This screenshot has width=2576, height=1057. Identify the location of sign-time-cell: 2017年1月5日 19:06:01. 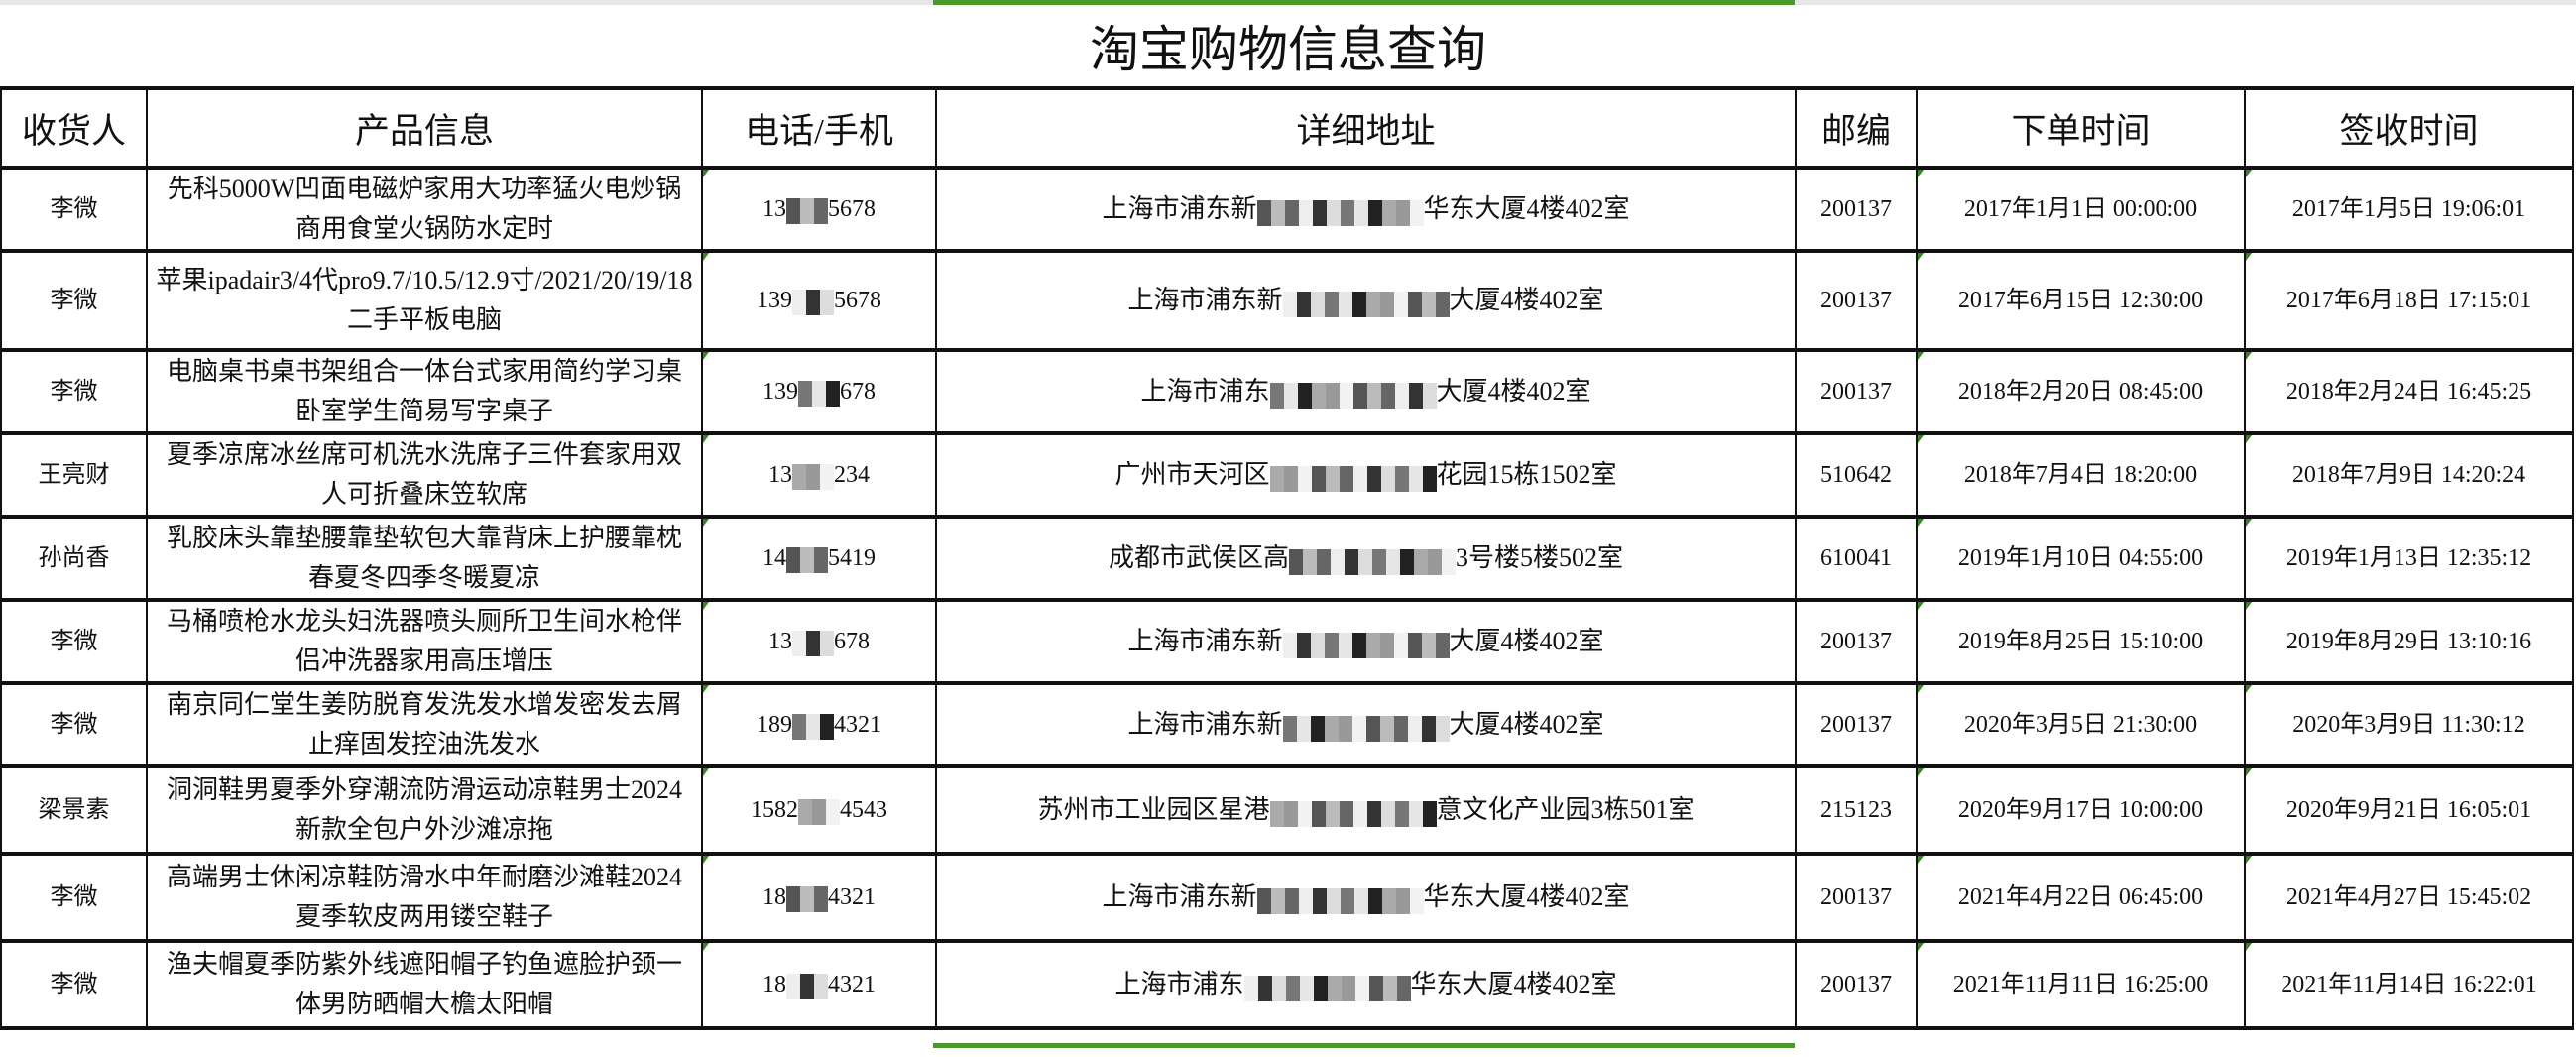
(2409, 209).